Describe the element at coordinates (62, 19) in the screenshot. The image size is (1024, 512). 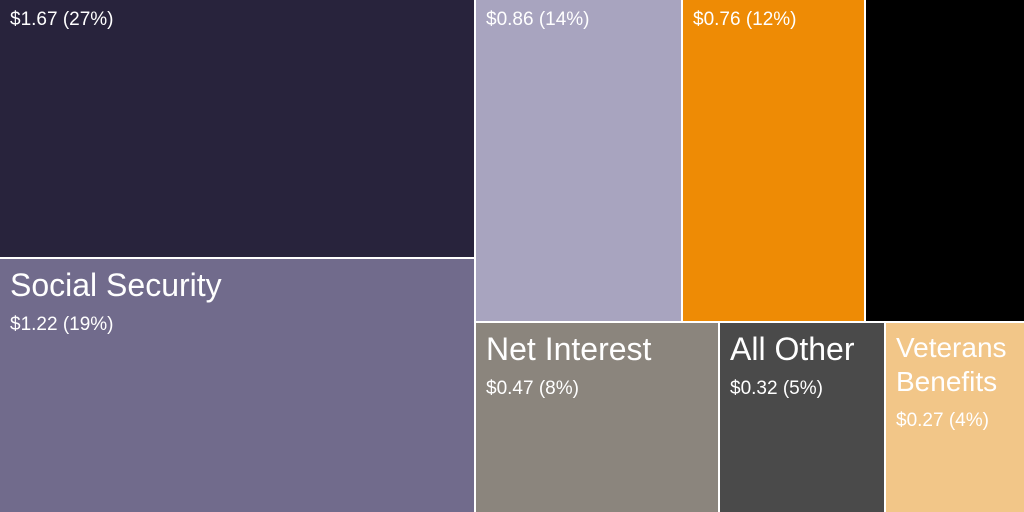
I see `tile-value-label: $1.67 (27%)` at that location.